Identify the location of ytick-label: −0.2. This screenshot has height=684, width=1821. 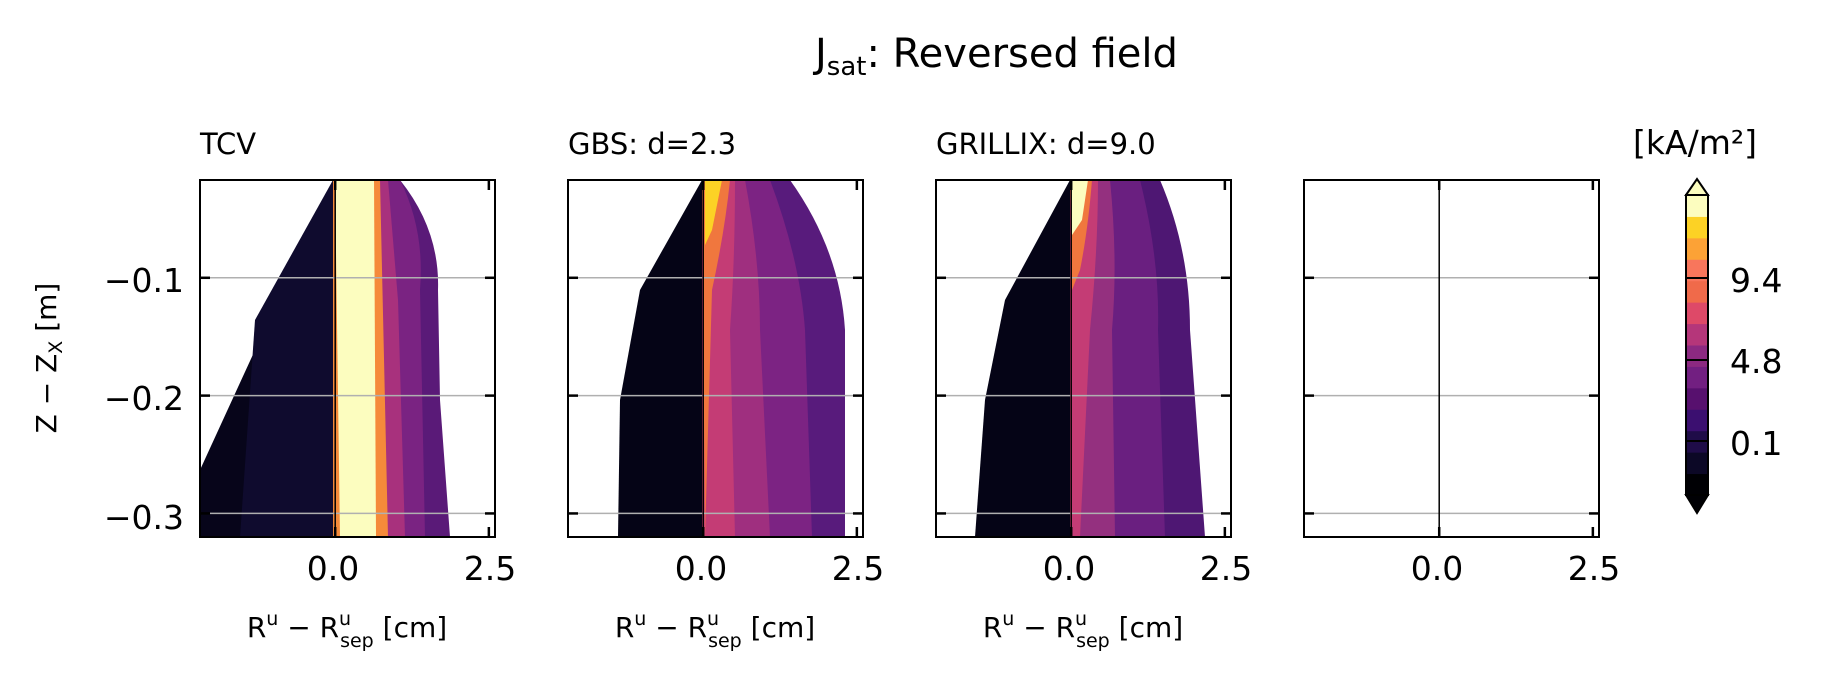
(144, 398).